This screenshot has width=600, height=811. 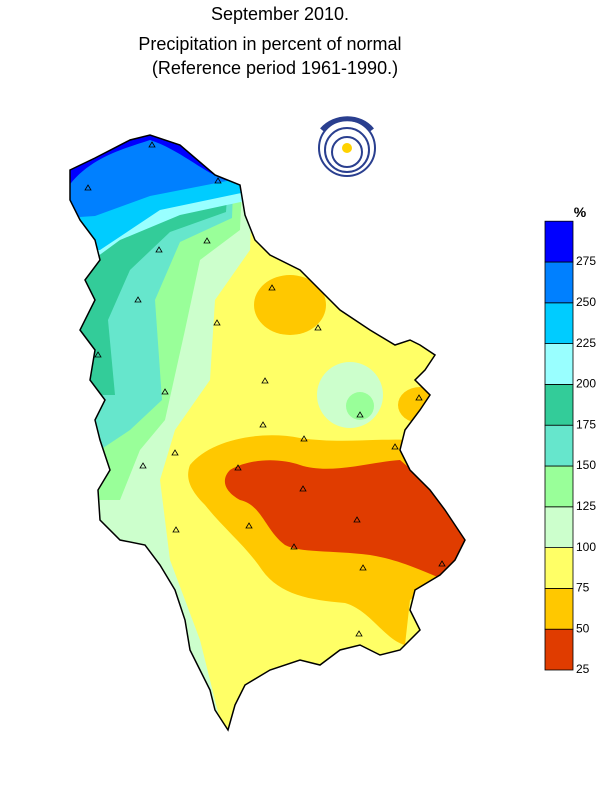 I want to click on legend-tick-label: 100, so click(x=586, y=547).